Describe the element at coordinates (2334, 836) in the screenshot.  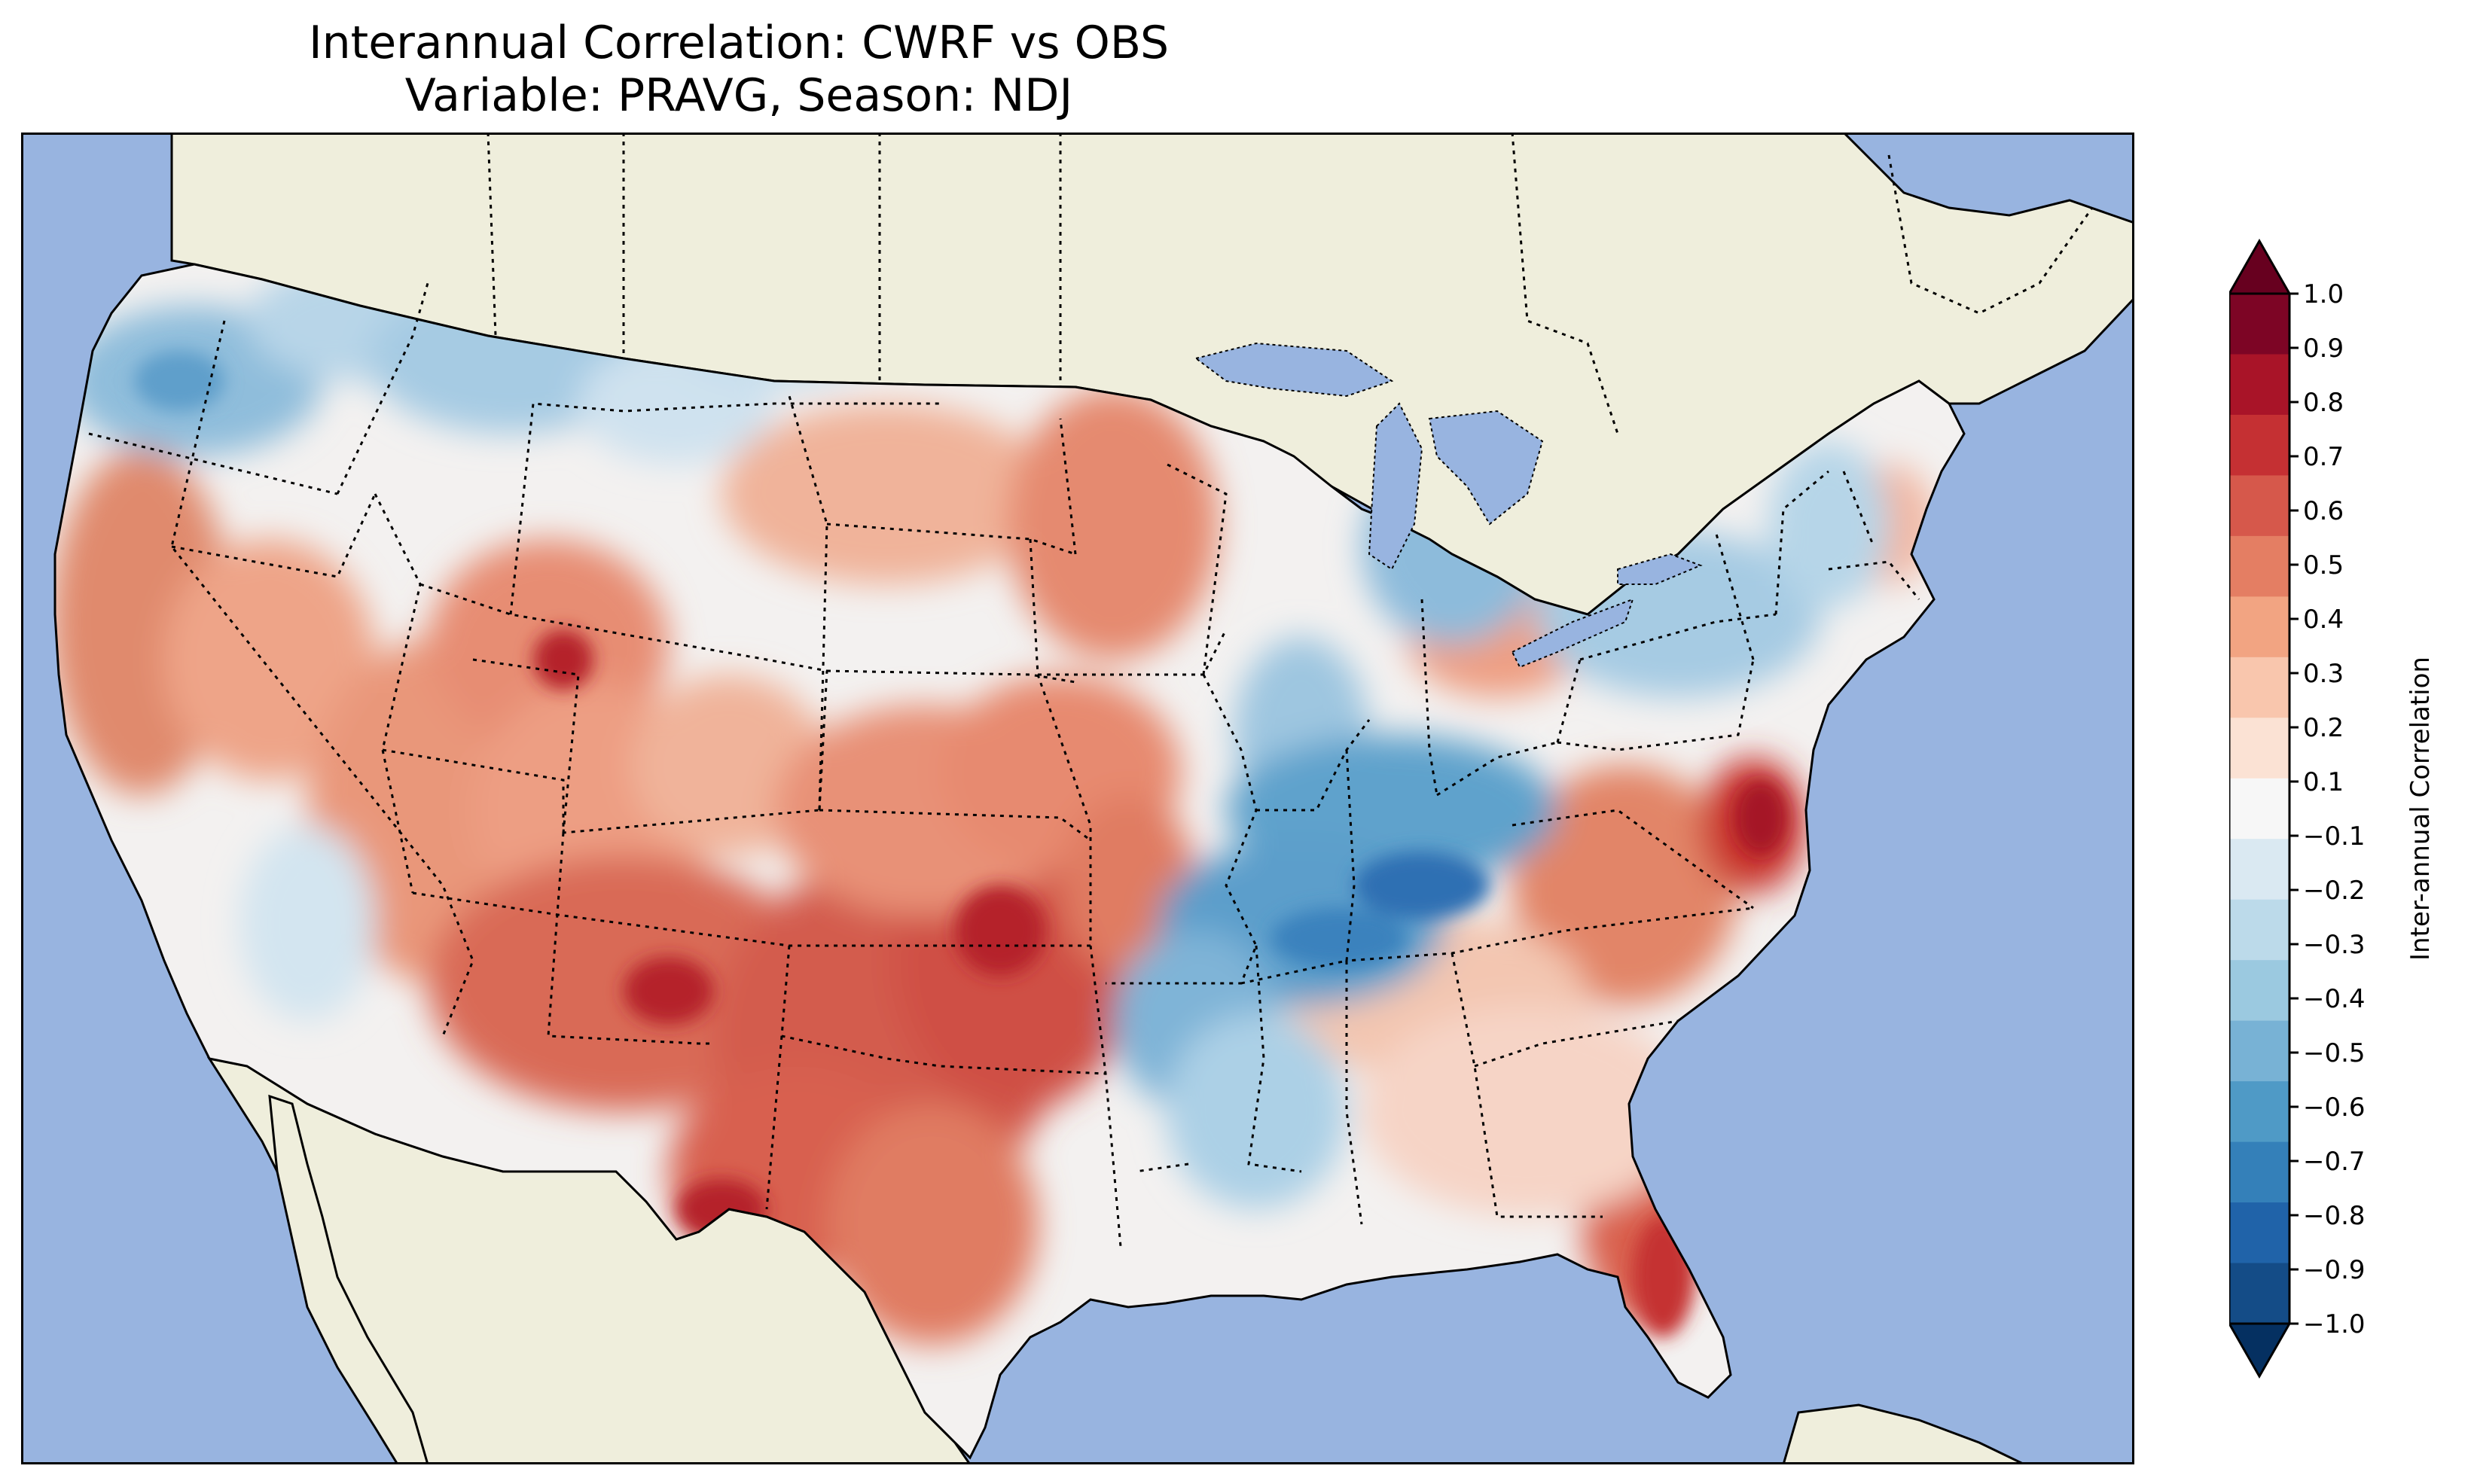
I see `colorbar-tick-label: −0.1` at that location.